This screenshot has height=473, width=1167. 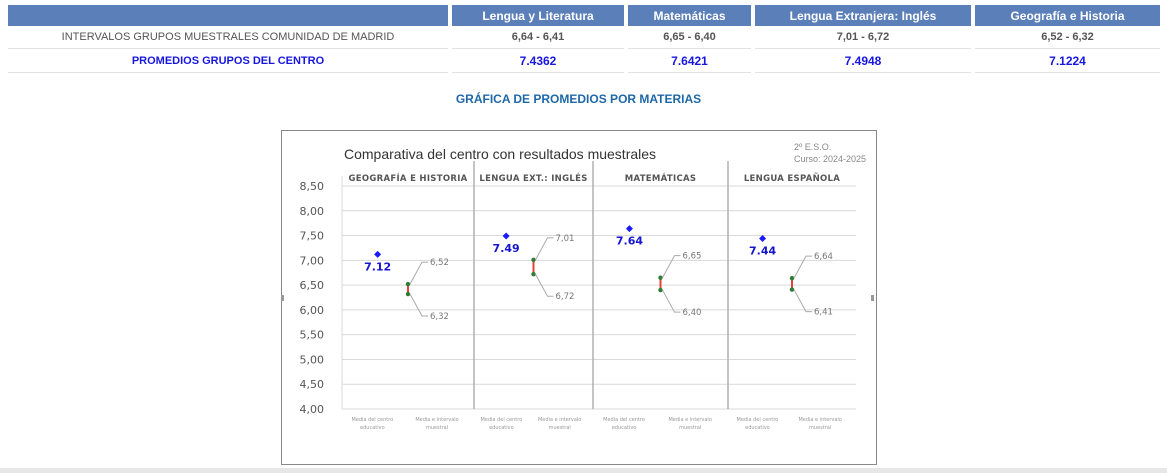 I want to click on y-tick-label: 7,00, so click(x=312, y=260).